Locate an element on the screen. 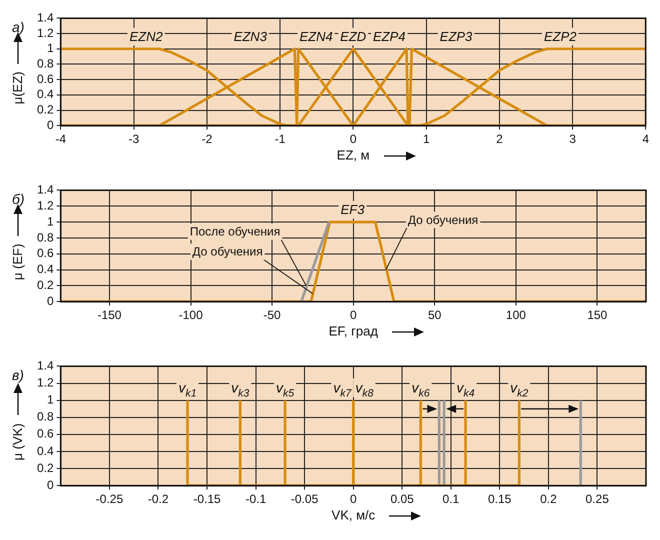 This screenshot has height=540, width=660. x-tick-label: -3 is located at coordinates (134, 139).